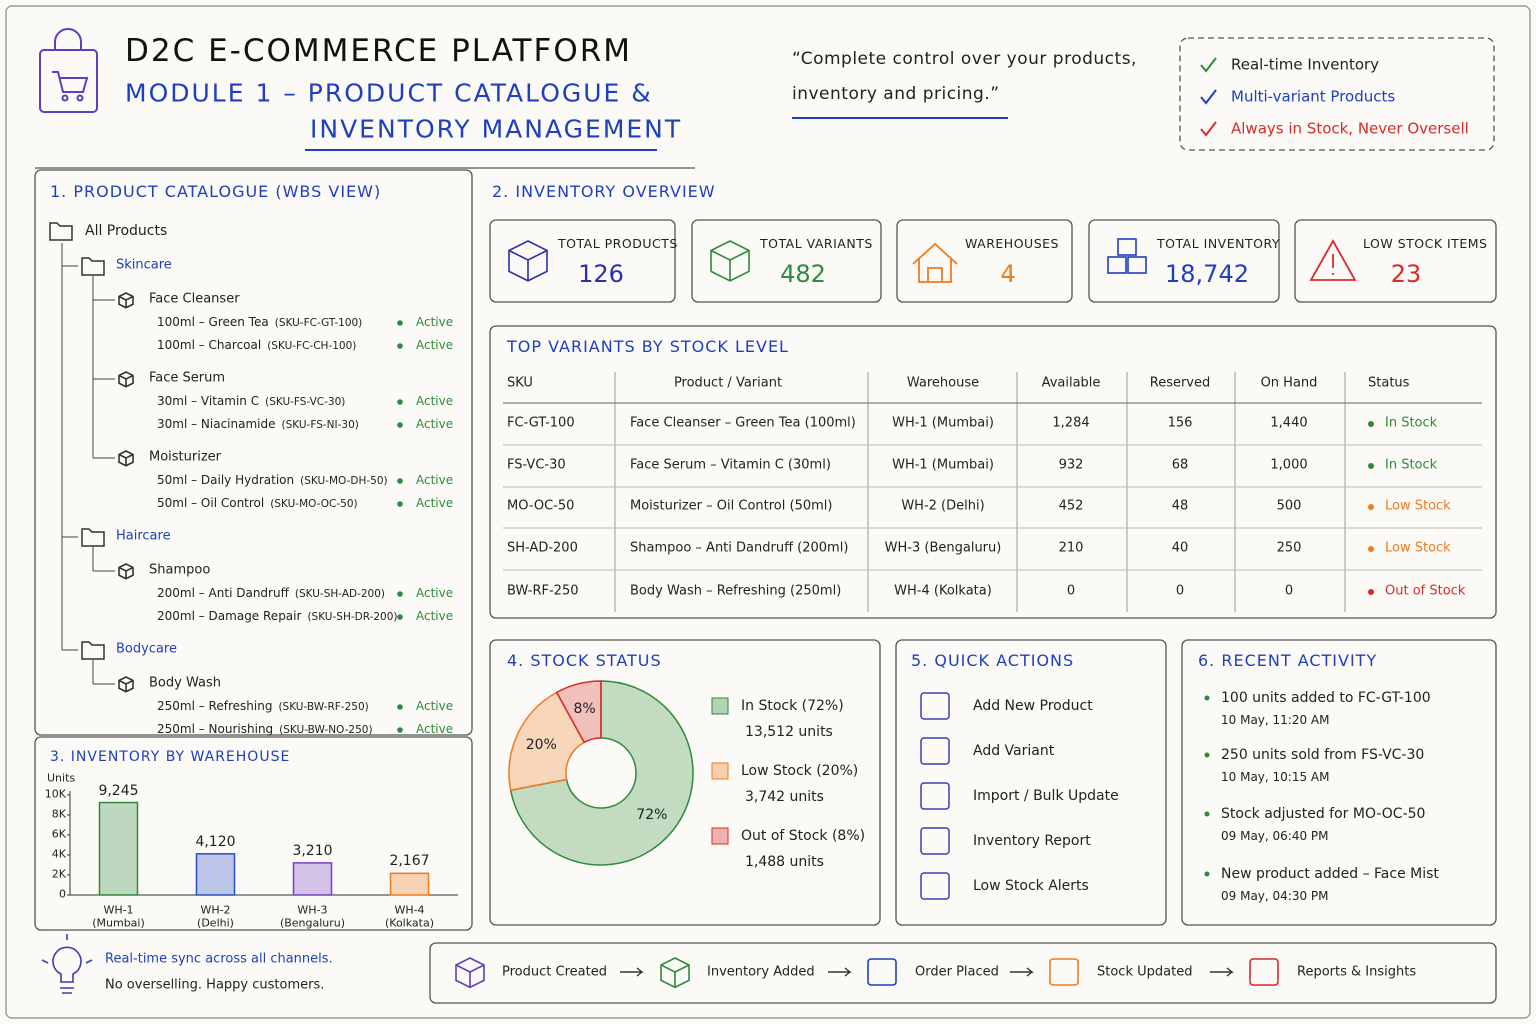 The image size is (1536, 1024). I want to click on folder-icon, so click(93, 537).